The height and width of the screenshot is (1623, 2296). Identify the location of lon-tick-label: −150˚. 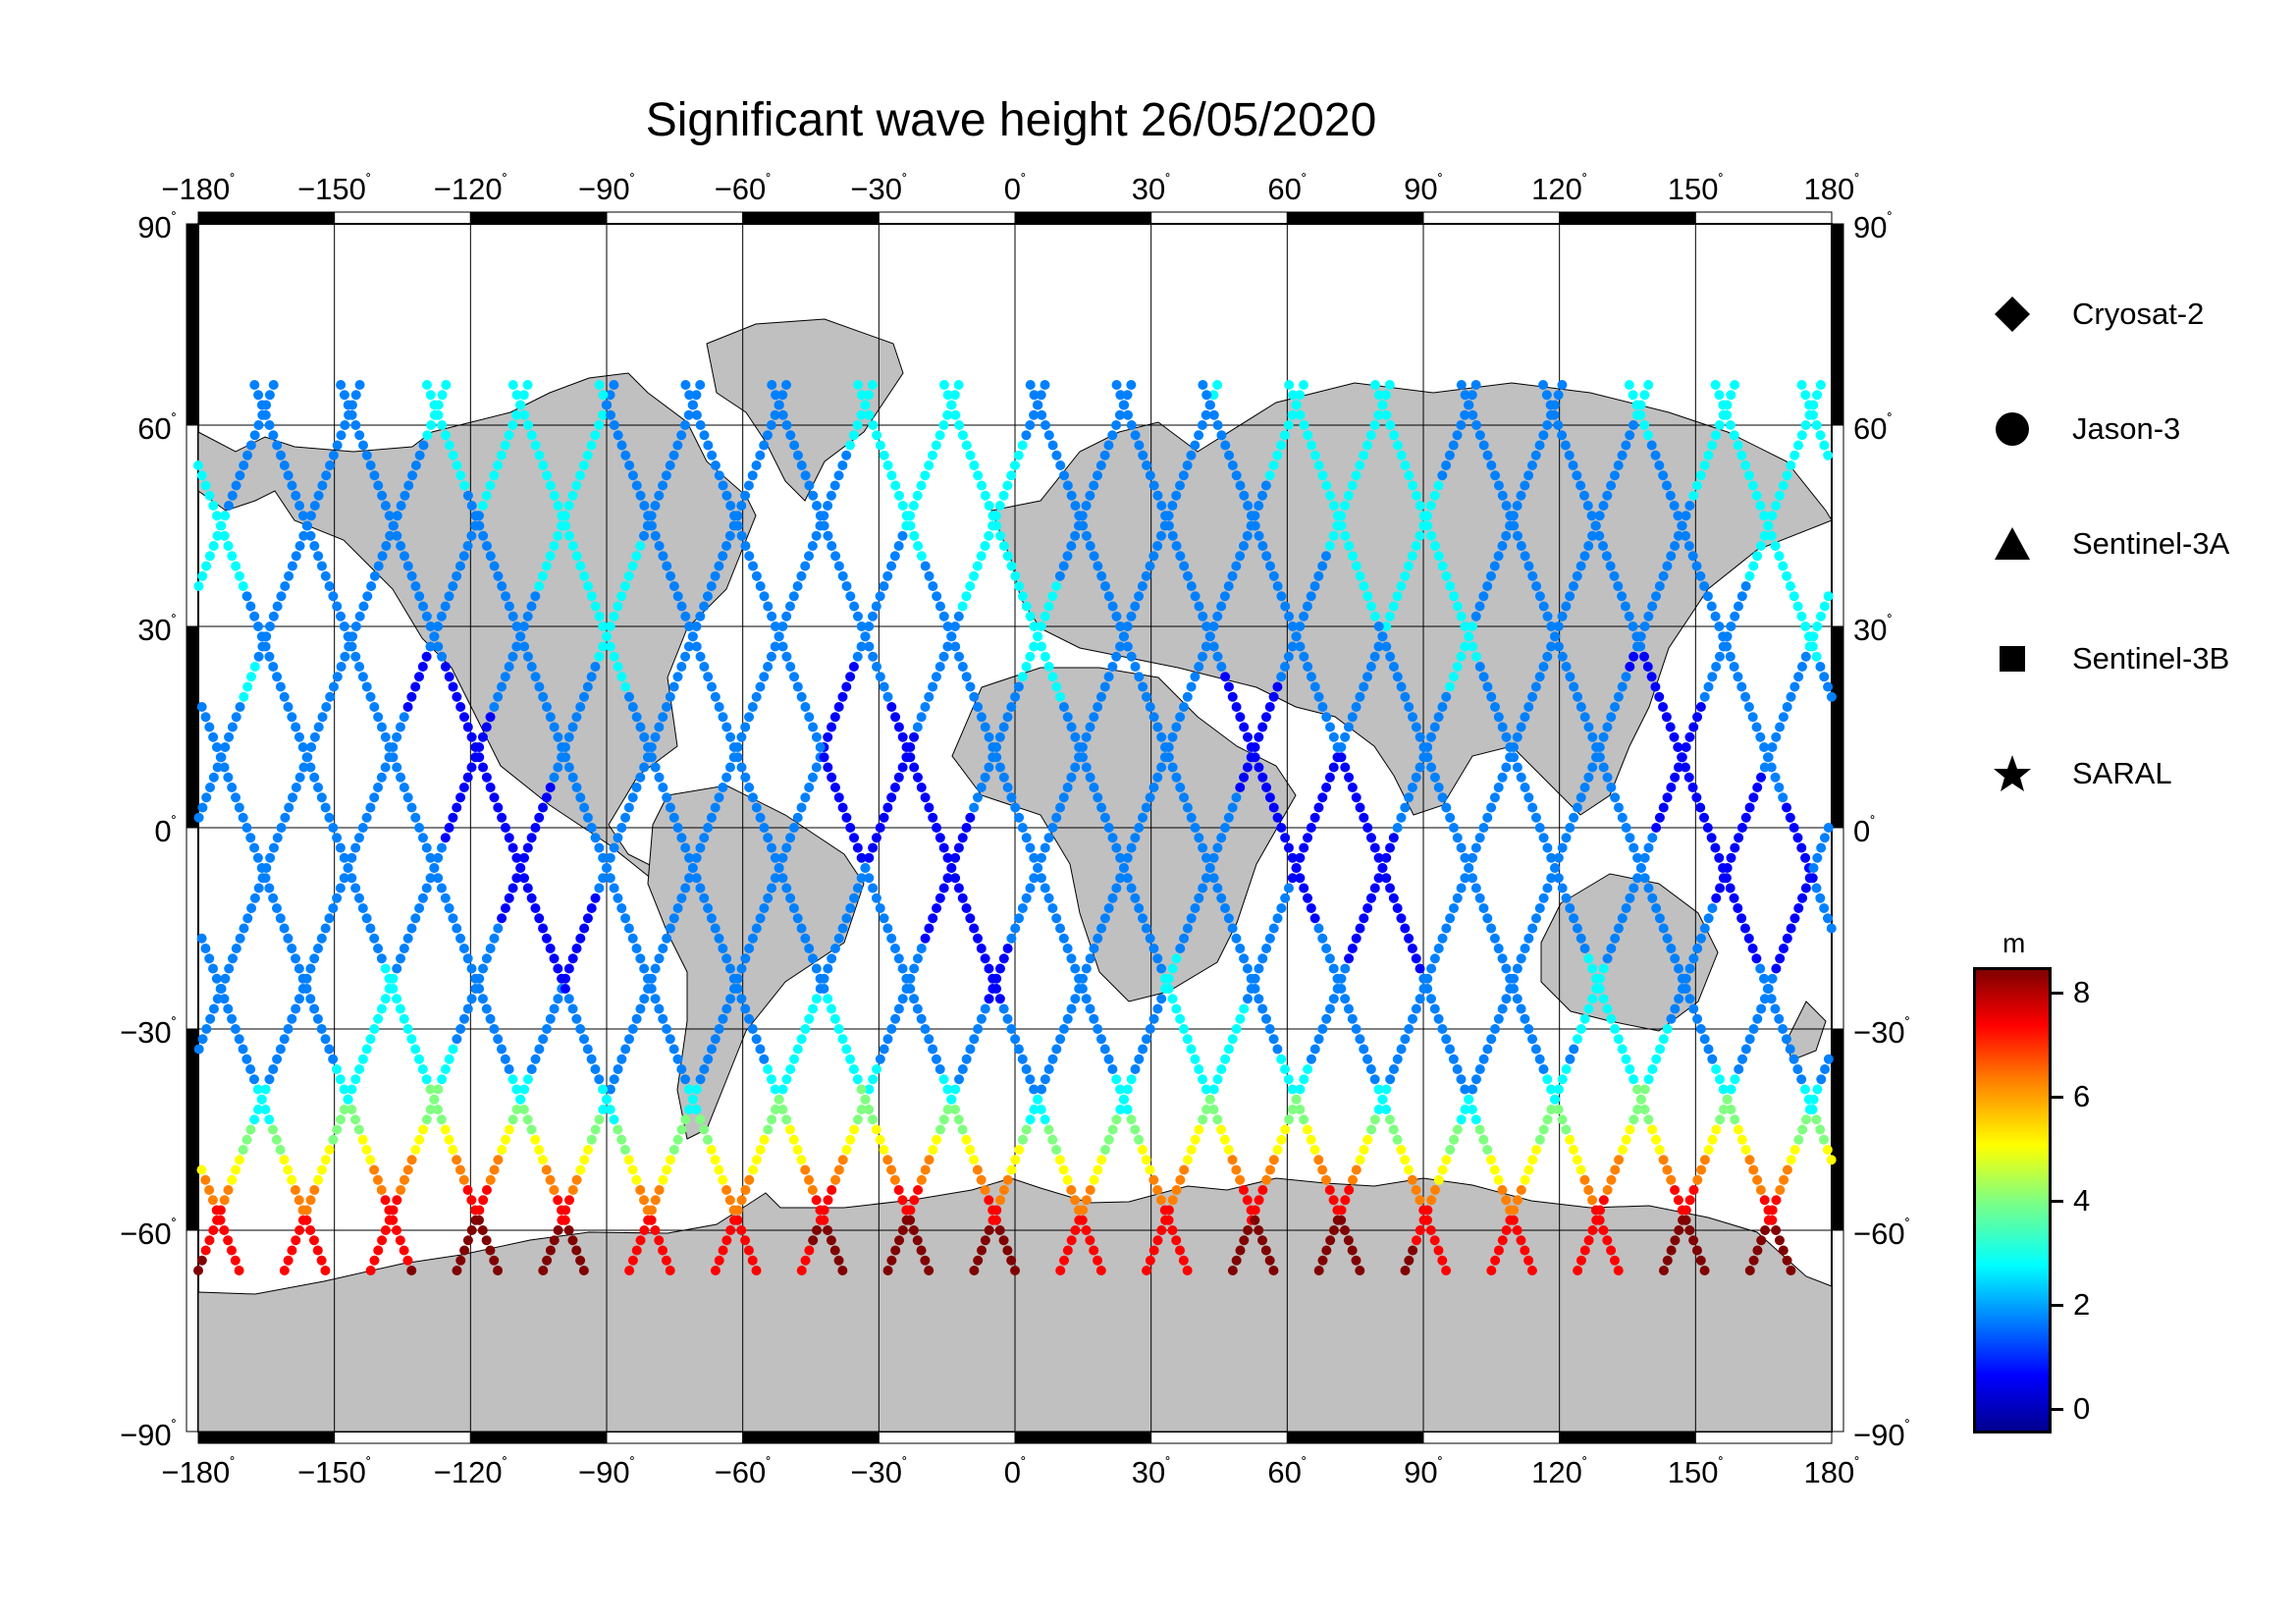
(334, 189).